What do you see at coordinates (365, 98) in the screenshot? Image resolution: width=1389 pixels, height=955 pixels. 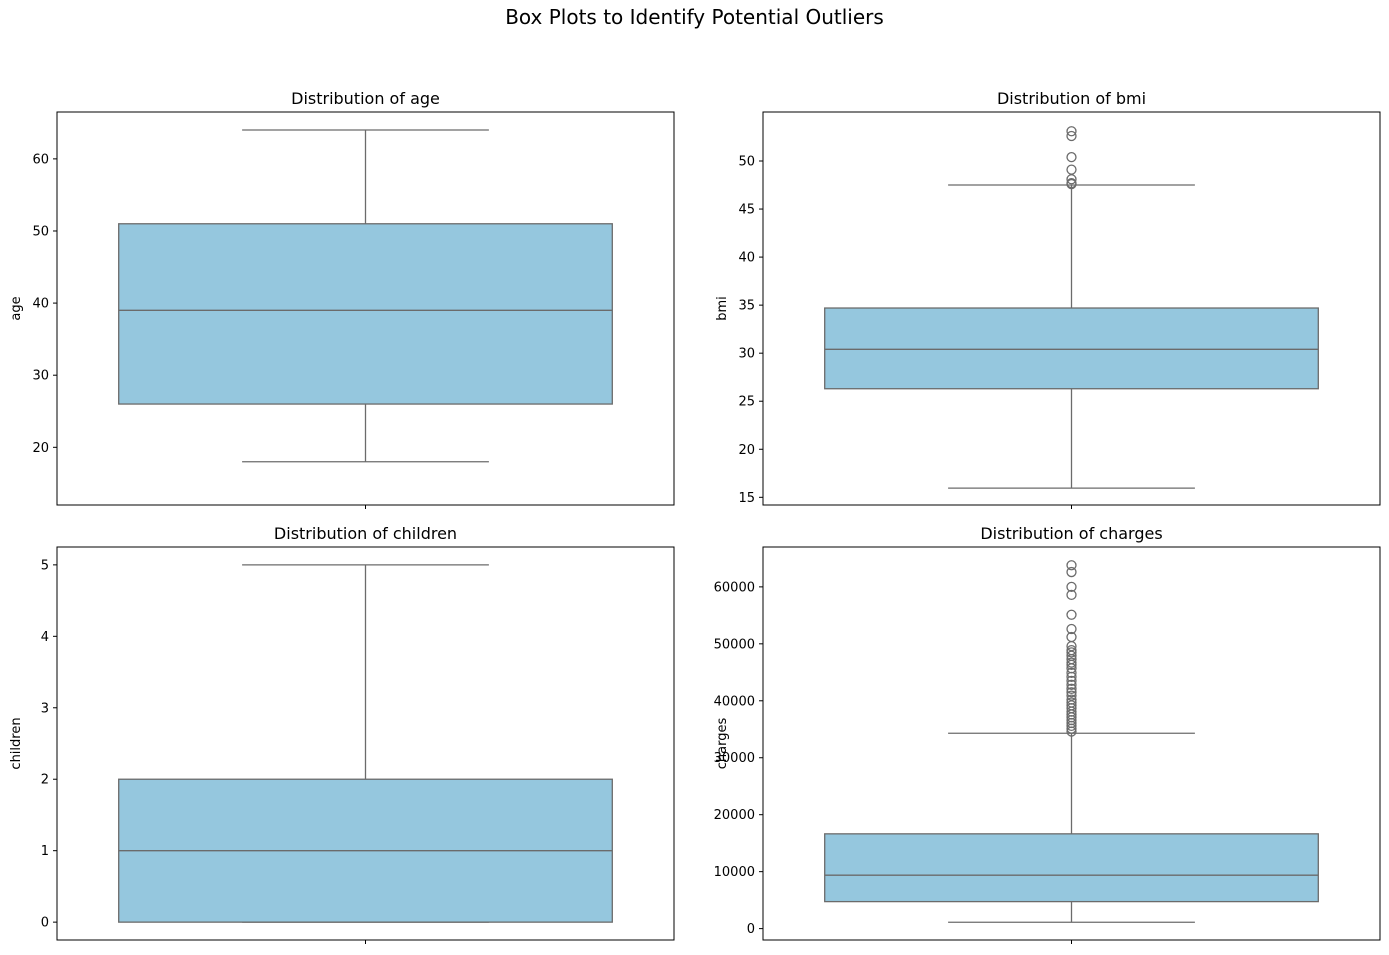 I see `chart-title: Distribution of age` at bounding box center [365, 98].